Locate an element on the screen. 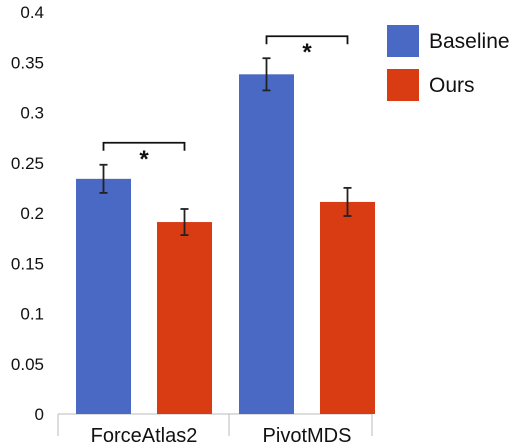  x-category-label: ForceAtlas2 is located at coordinates (144, 436).